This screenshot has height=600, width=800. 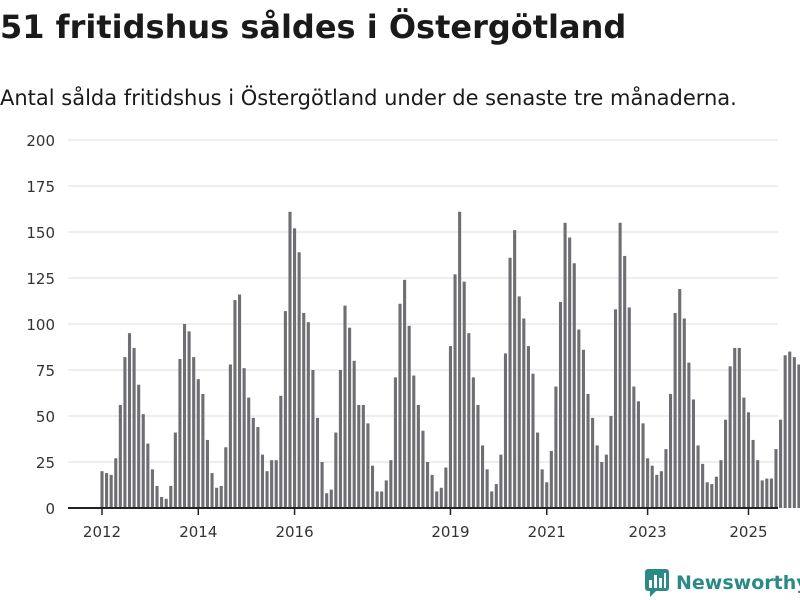 What do you see at coordinates (294, 532) in the screenshot?
I see `x-tick-label: 2016` at bounding box center [294, 532].